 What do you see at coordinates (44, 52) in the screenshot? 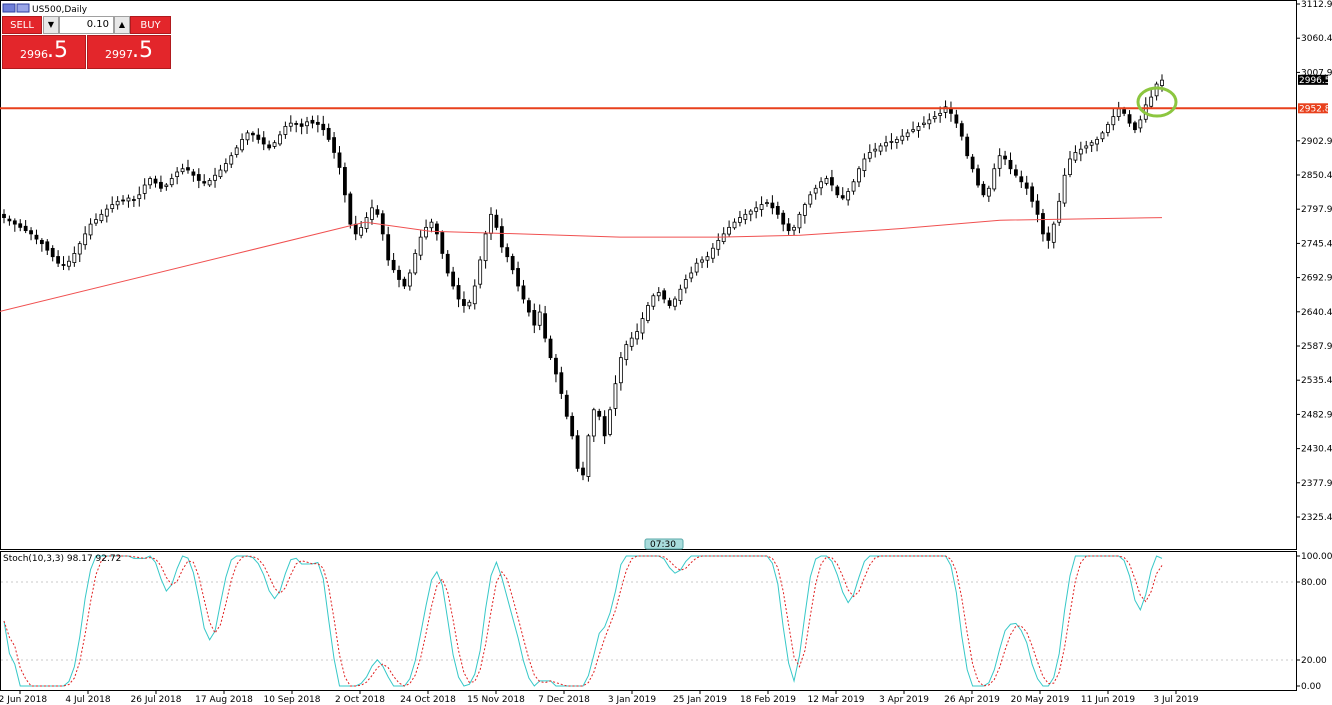
I see `sell-price: 2996 .5` at bounding box center [44, 52].